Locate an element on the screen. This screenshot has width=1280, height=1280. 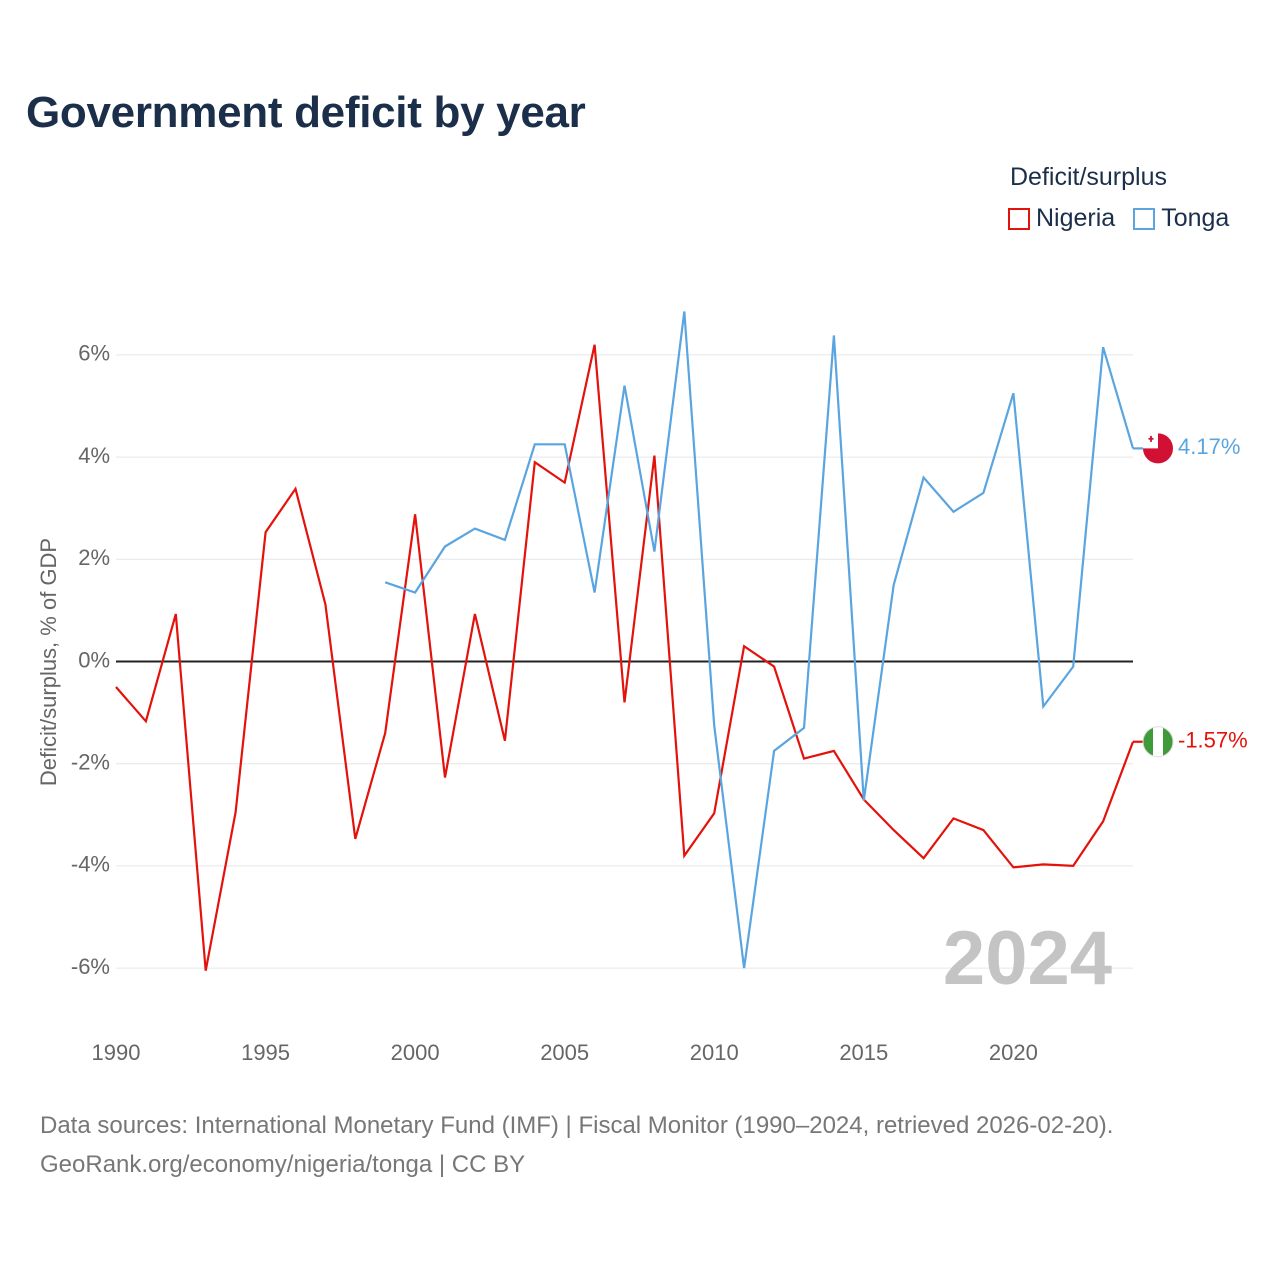
legend-swatch-tonga is located at coordinates (1144, 218).